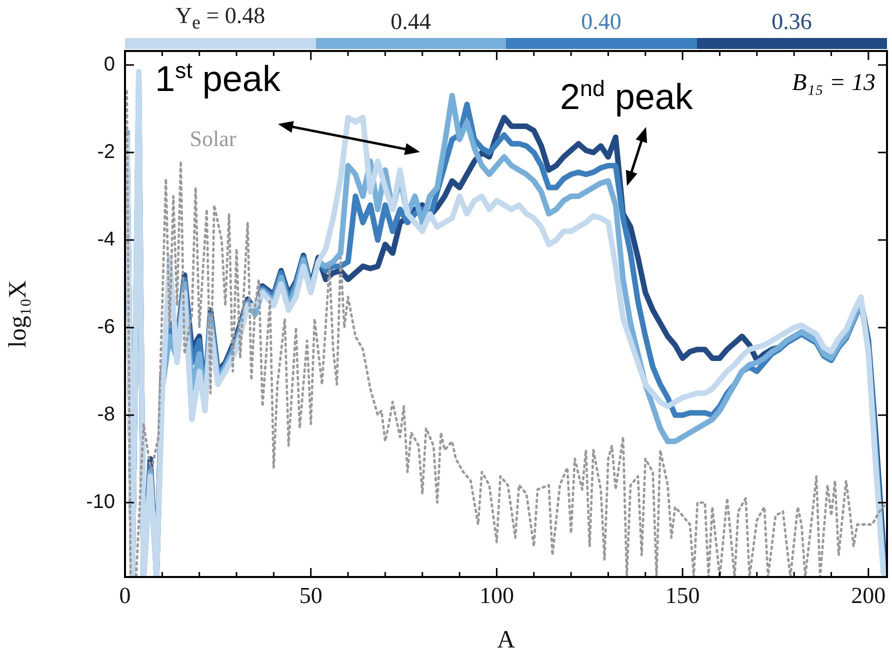 The height and width of the screenshot is (660, 892). Describe the element at coordinates (834, 83) in the screenshot. I see `annotation: B₁₅ = 13` at that location.